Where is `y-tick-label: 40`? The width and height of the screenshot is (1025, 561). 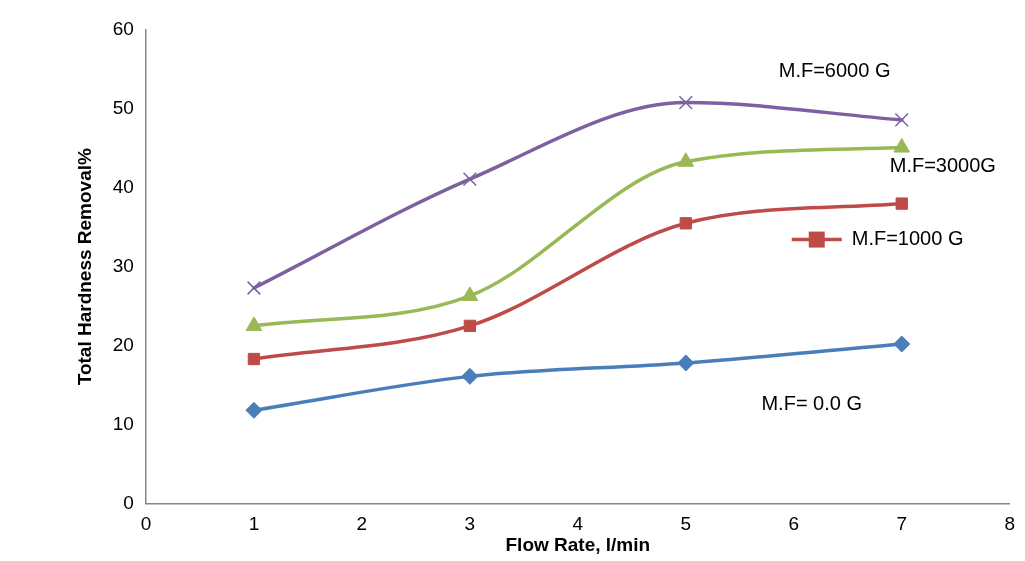 y-tick-label: 40 is located at coordinates (123, 187).